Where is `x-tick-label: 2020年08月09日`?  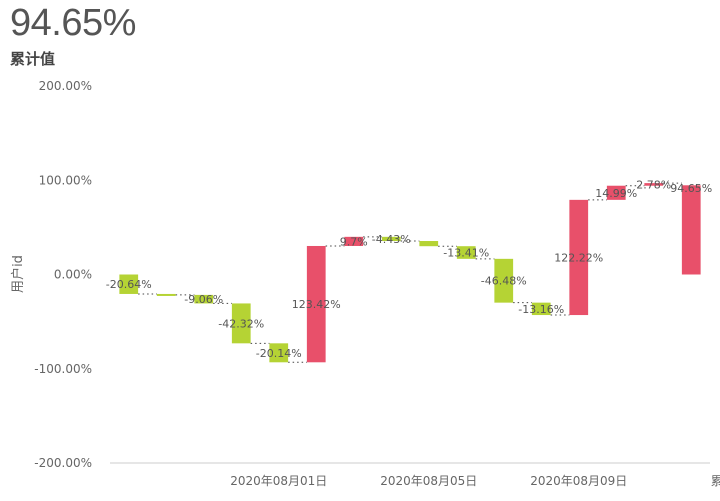 x-tick-label: 2020年08月09日 is located at coordinates (578, 481).